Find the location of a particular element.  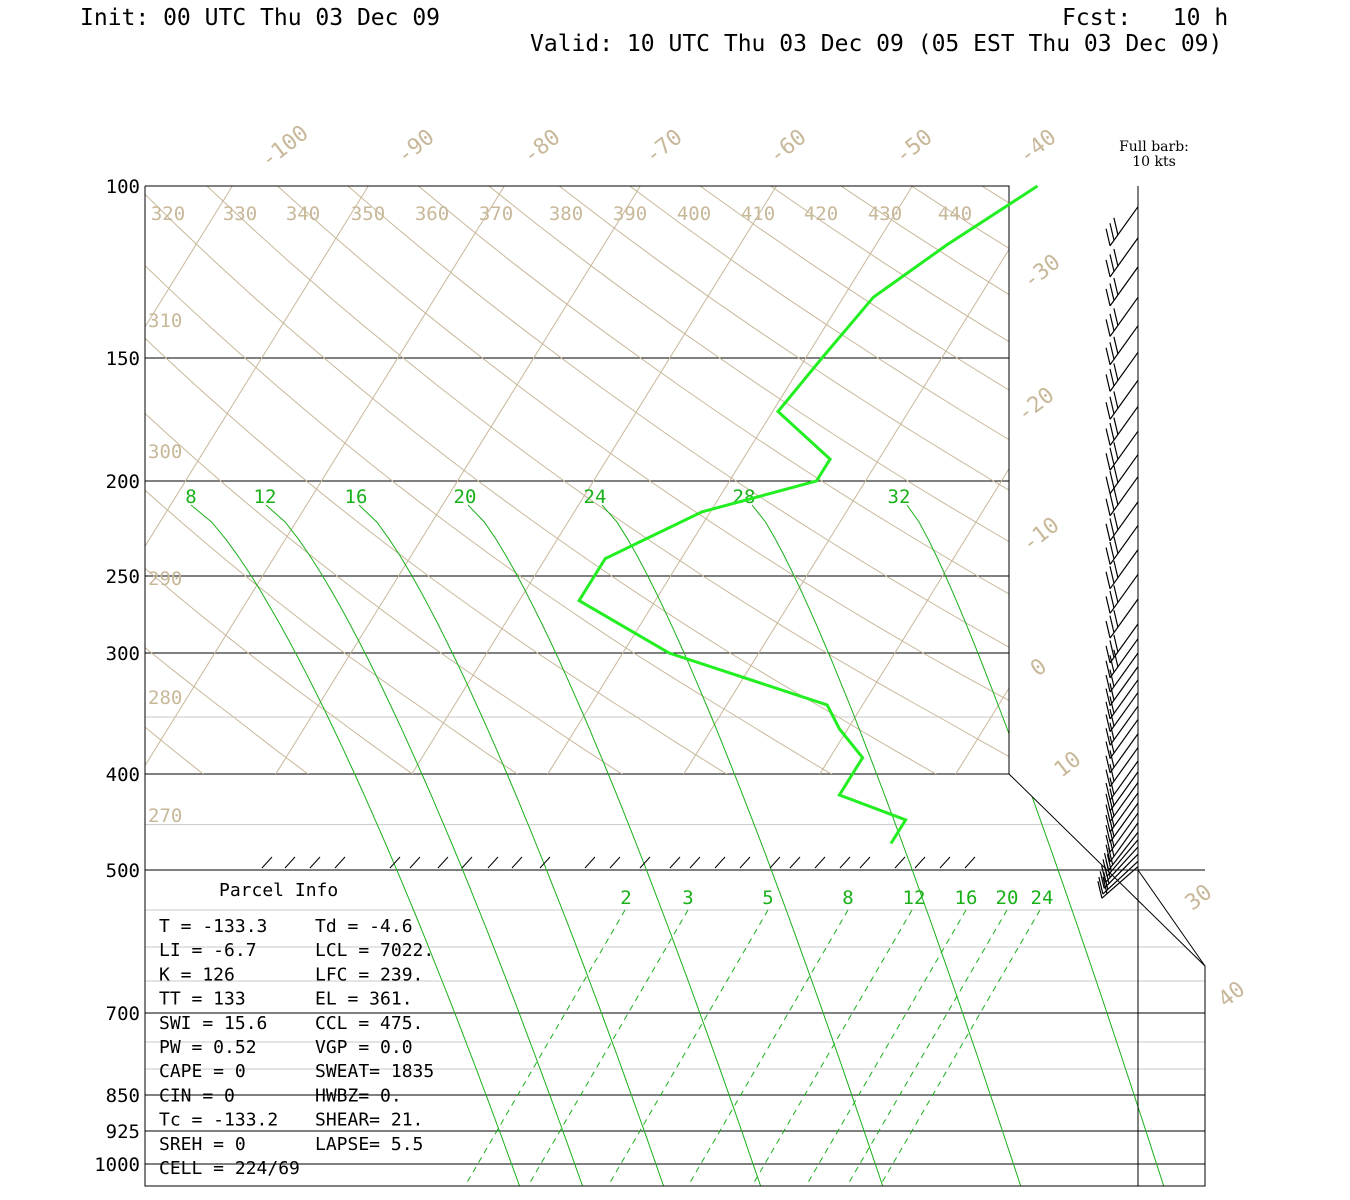

isotherm--70 is located at coordinates (325, 476).